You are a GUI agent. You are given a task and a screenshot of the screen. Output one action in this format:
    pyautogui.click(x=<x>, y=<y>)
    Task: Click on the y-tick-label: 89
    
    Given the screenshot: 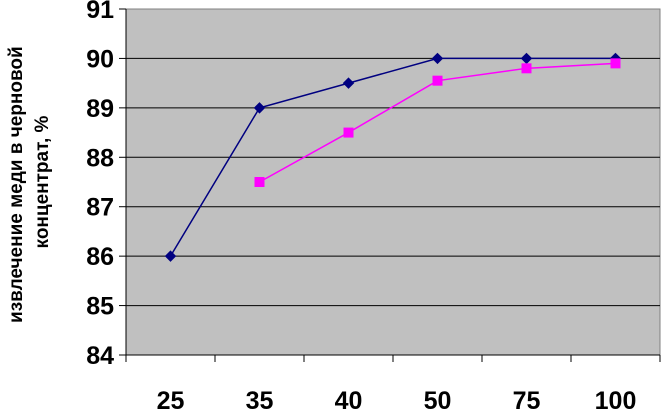 What is the action you would take?
    pyautogui.click(x=100, y=109)
    